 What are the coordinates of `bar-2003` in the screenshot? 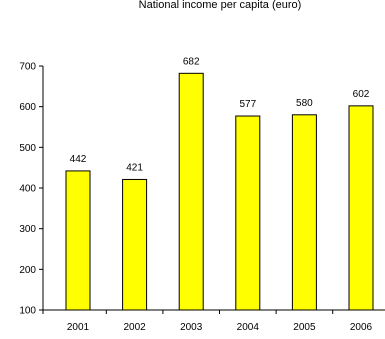 It's located at (191, 191).